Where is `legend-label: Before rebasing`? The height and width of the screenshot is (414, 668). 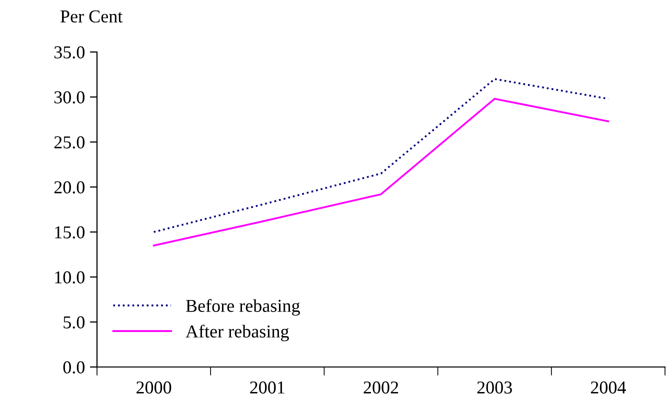 legend-label: Before rebasing is located at coordinates (243, 307).